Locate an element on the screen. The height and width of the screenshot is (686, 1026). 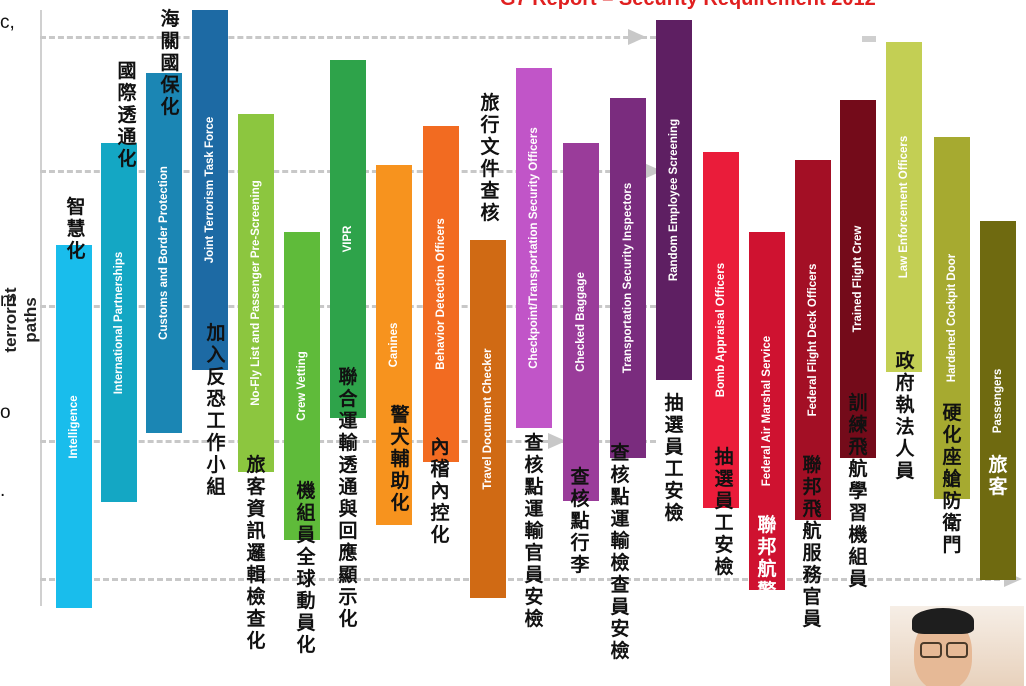
bar-label: Law Enforcement Officers is located at coordinates (904, 207).